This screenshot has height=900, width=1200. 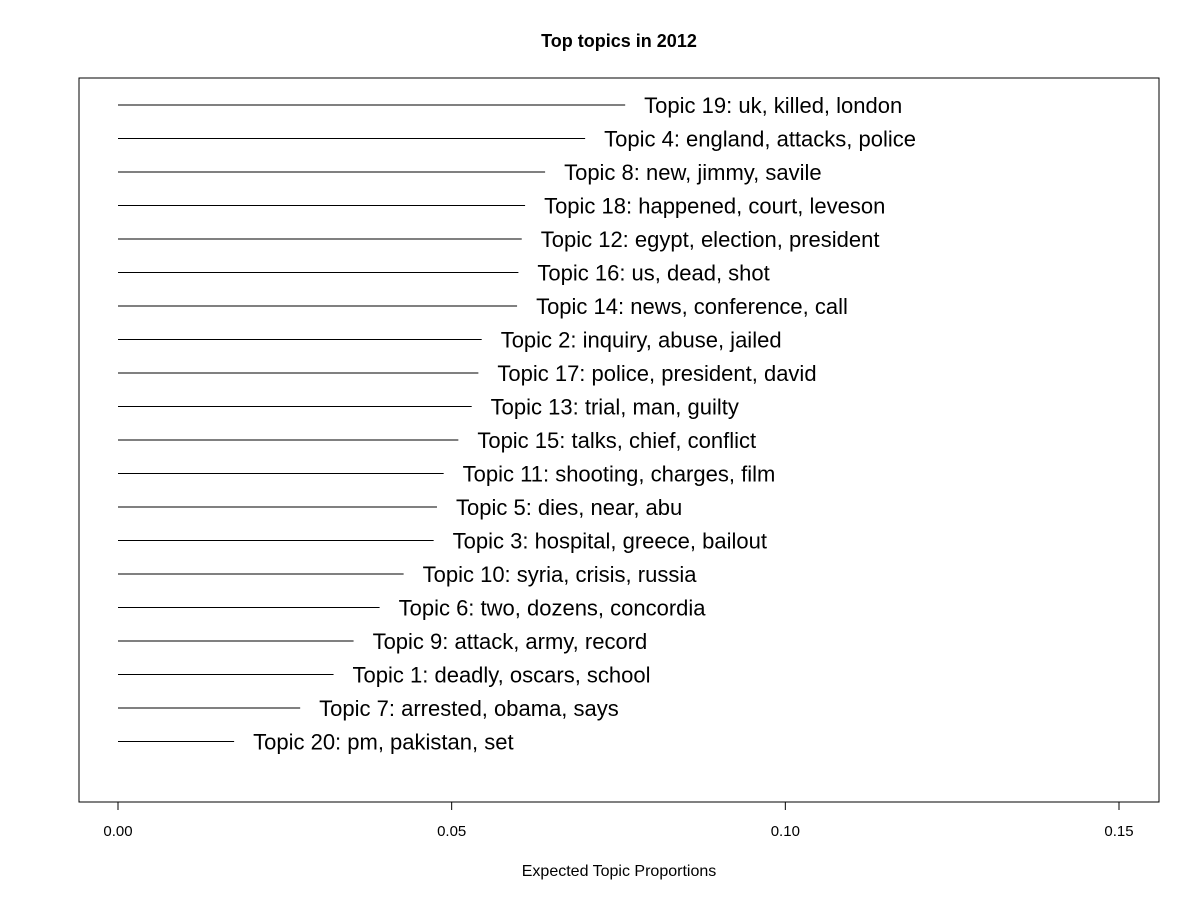 What do you see at coordinates (619, 41) in the screenshot?
I see `chart-title: Top topics in 2012` at bounding box center [619, 41].